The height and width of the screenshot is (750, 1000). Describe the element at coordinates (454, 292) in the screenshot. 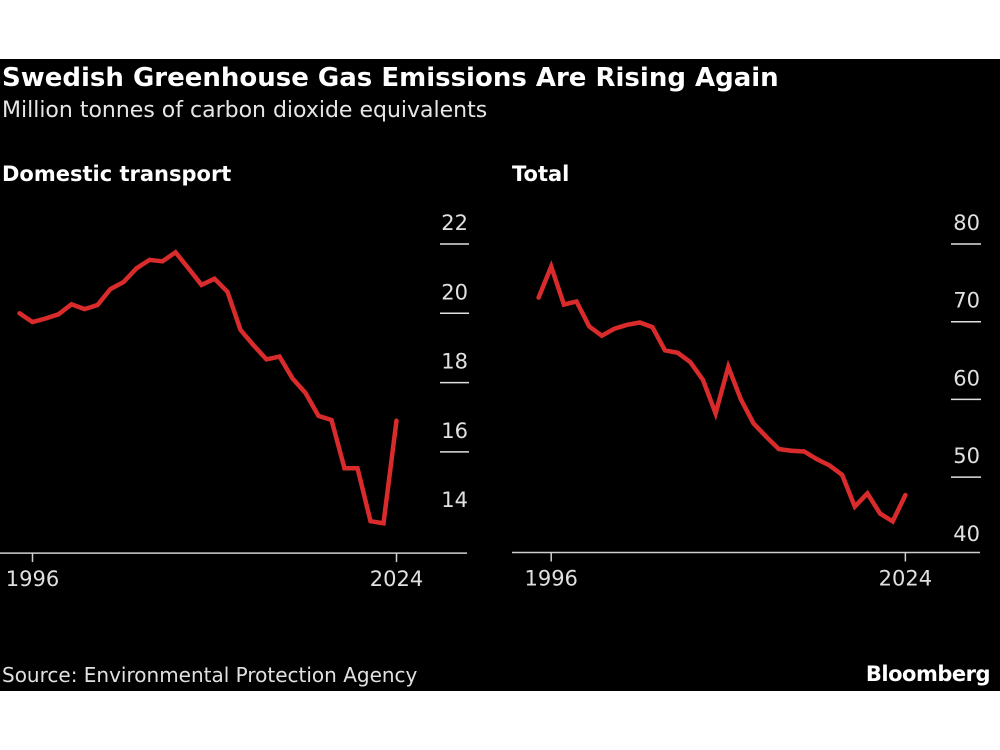

I see `y-tick-label: 20` at that location.